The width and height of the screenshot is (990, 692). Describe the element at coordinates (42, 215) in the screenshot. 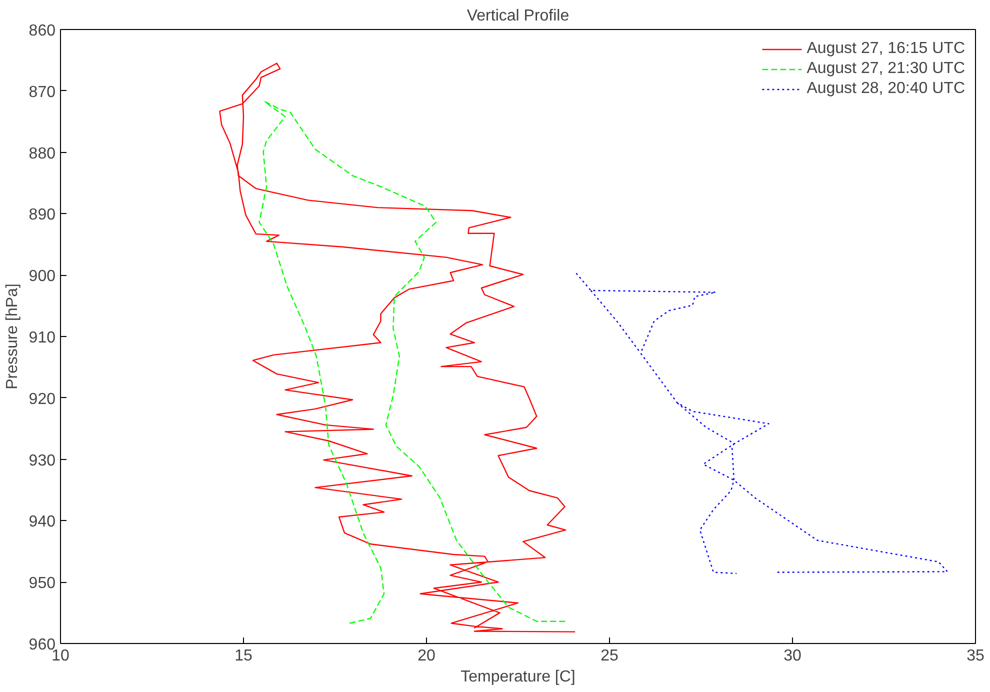

I see `y-tick-label: 890` at that location.